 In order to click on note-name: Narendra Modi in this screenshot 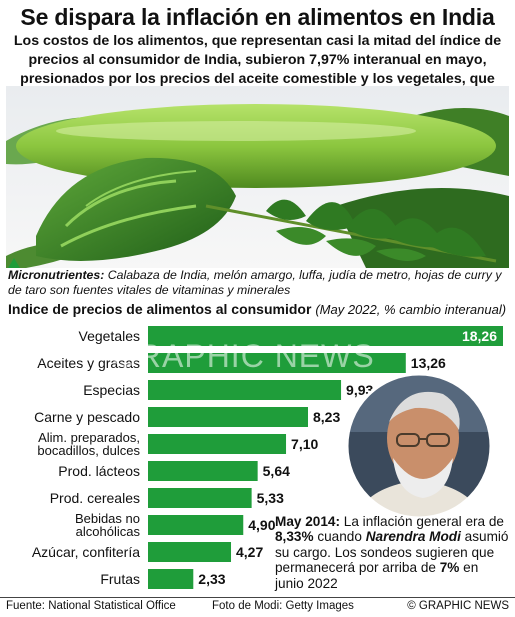, I will do `click(413, 537)`.